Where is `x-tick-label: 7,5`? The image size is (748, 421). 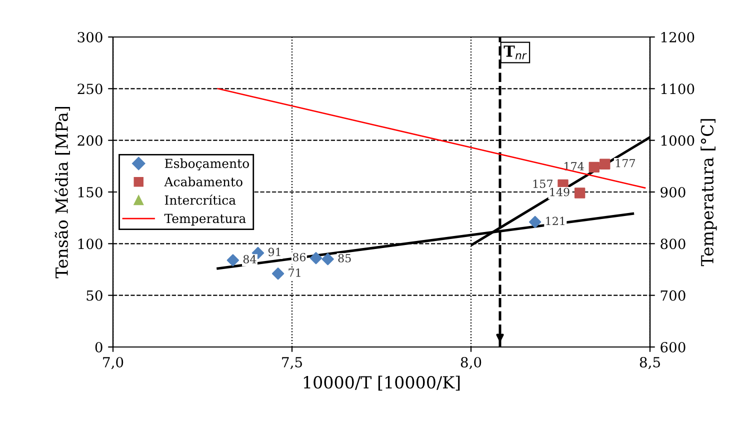 x-tick-label: 7,5 is located at coordinates (292, 363).